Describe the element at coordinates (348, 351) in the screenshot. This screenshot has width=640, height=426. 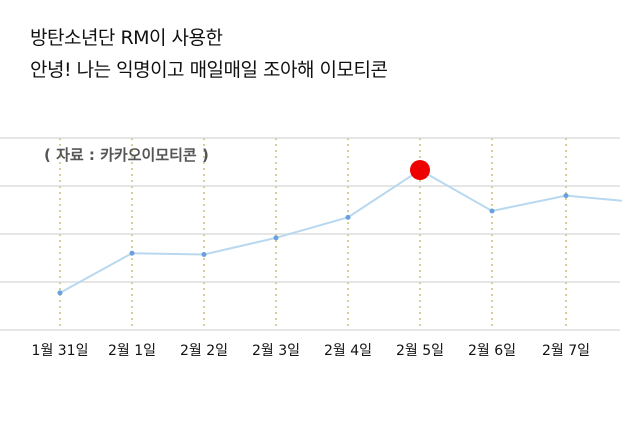
I see `x-tick-label: 2월 4일` at that location.